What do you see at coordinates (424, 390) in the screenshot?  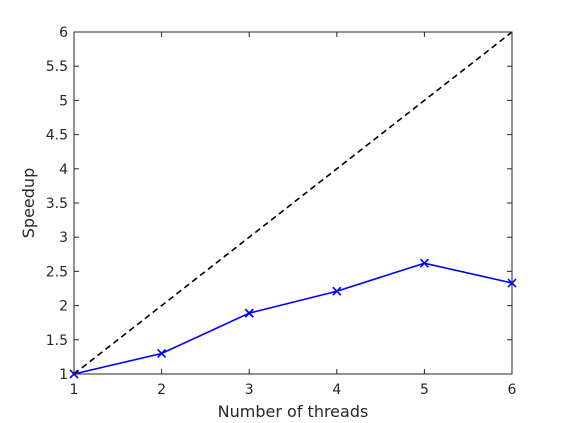 I see `x-tick-label: 5` at bounding box center [424, 390].